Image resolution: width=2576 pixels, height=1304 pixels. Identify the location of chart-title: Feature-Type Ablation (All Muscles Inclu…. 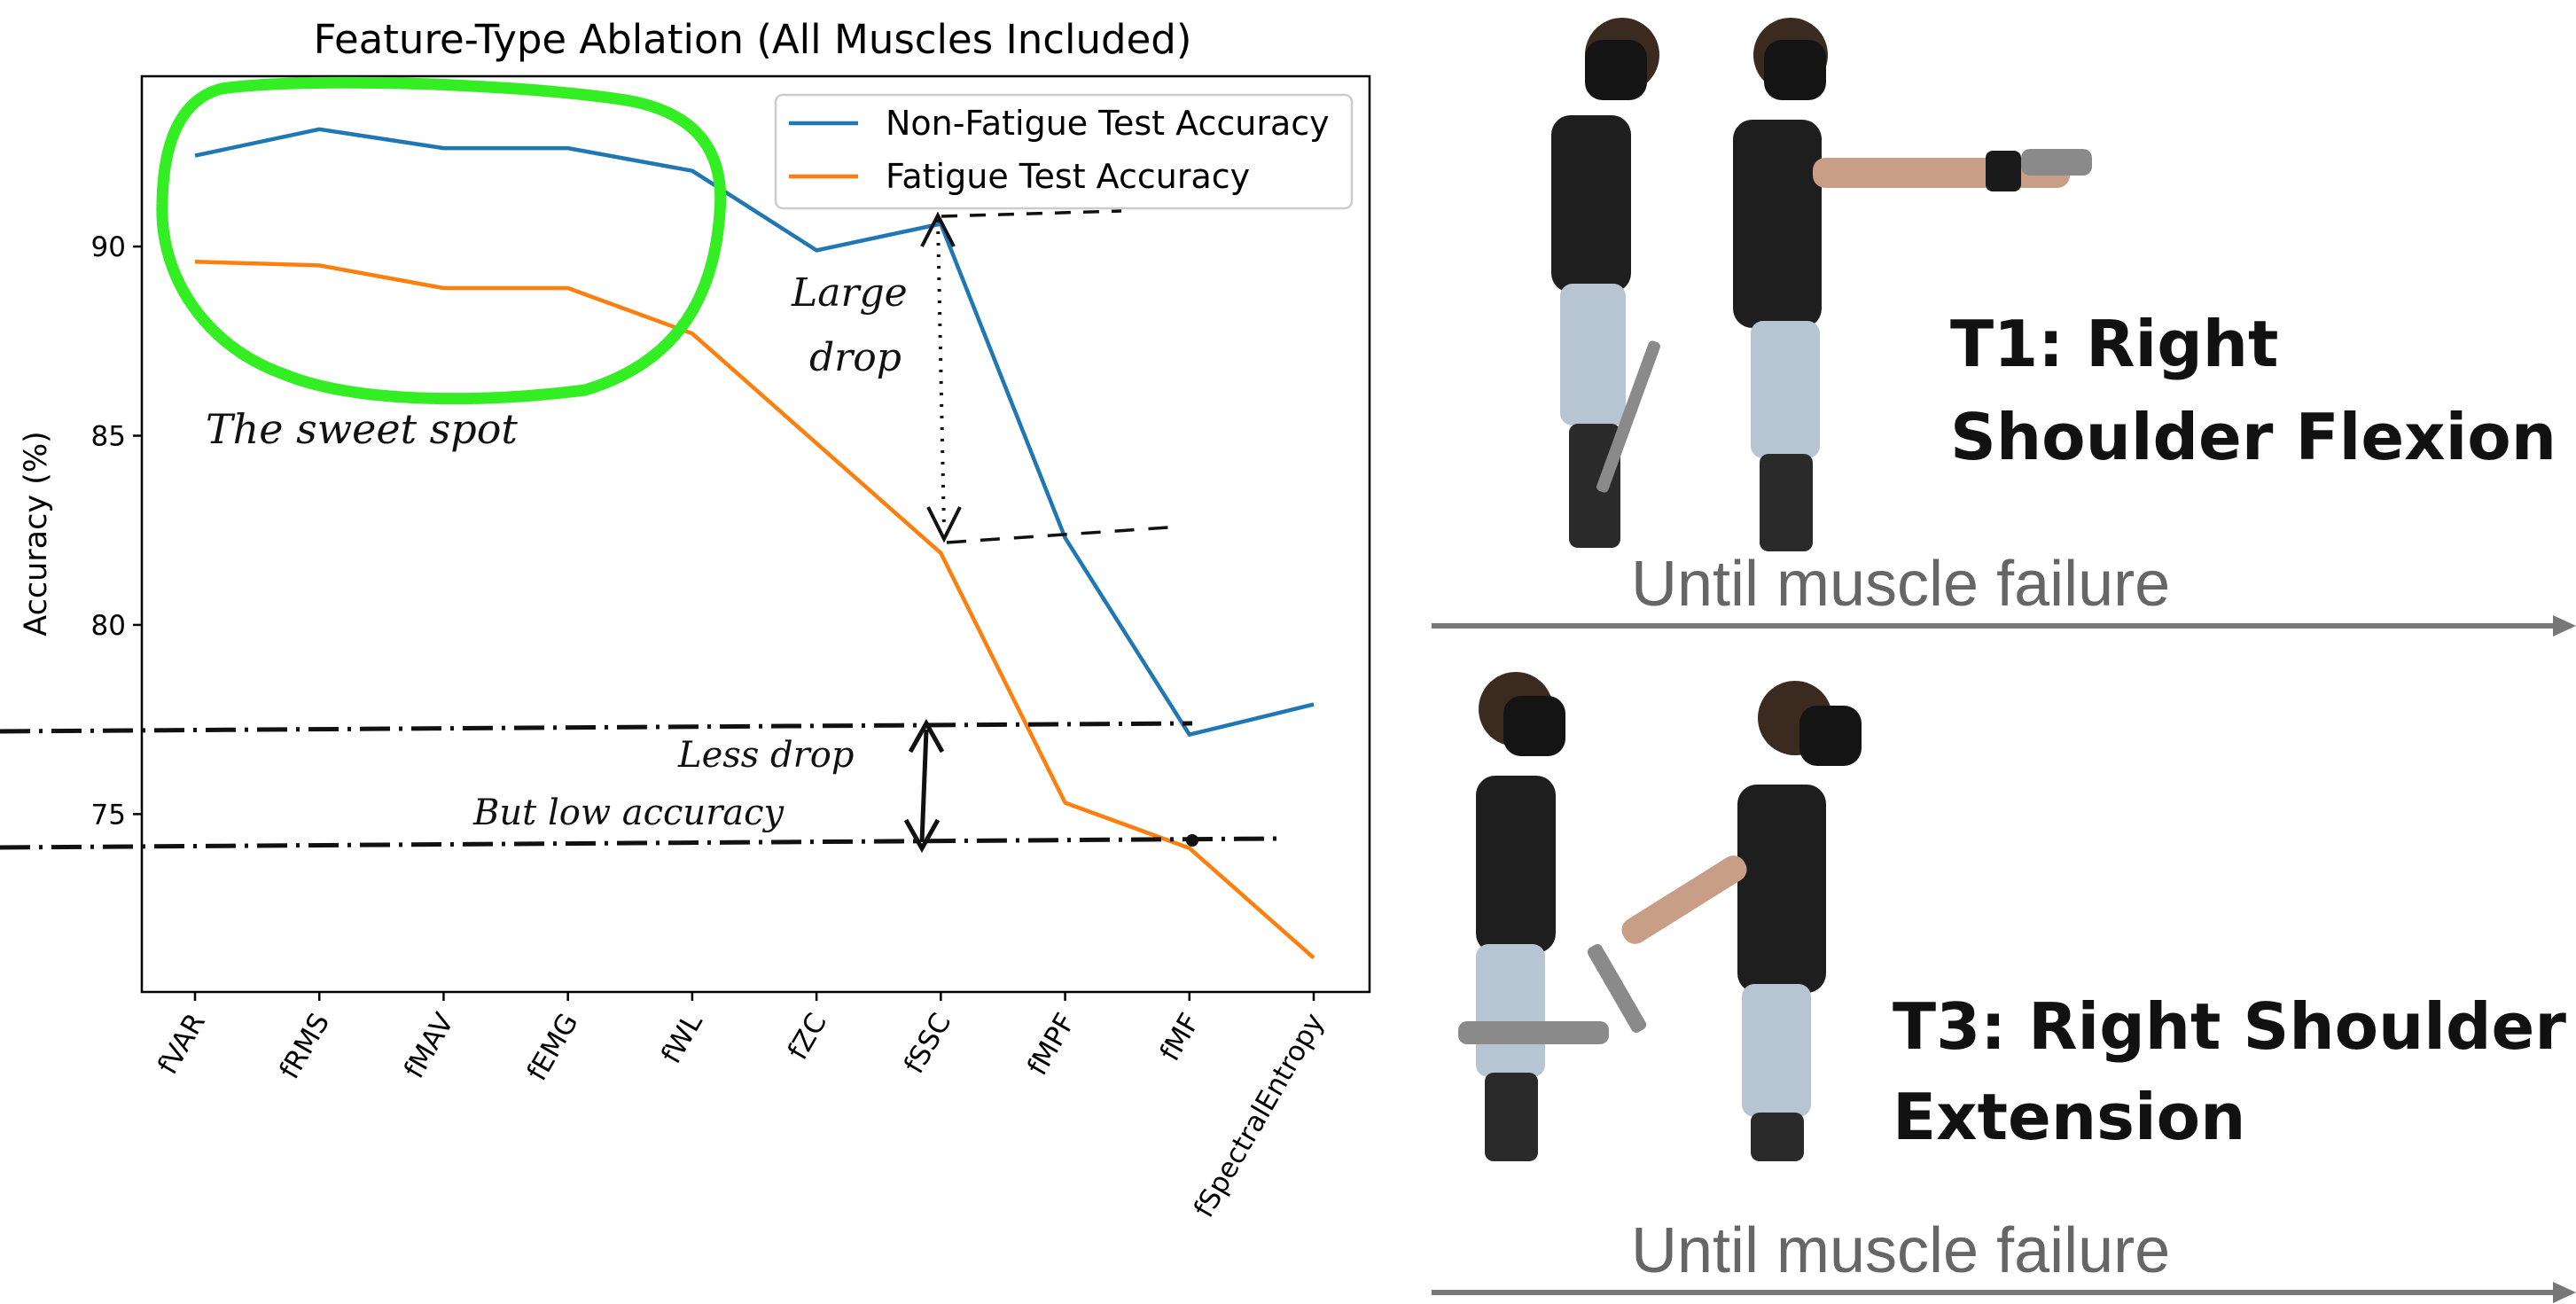
(753, 39).